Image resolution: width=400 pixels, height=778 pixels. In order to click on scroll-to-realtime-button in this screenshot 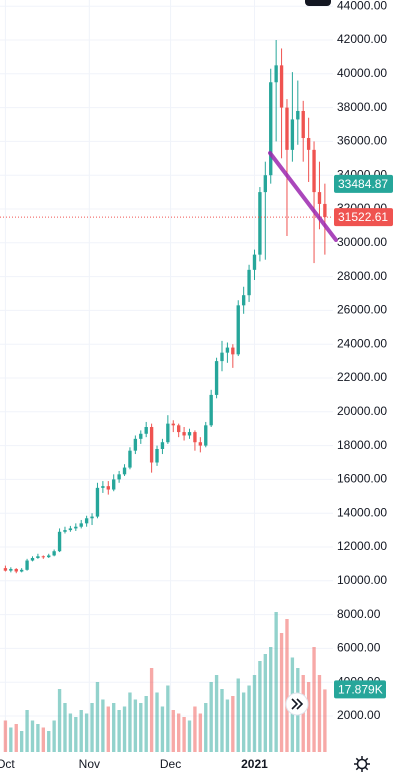, I will do `click(297, 704)`.